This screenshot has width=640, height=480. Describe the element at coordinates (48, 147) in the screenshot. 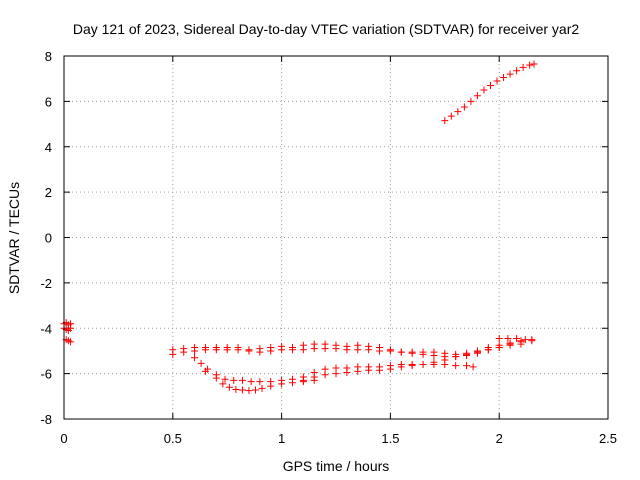

I see `y-tick-label: 4` at that location.